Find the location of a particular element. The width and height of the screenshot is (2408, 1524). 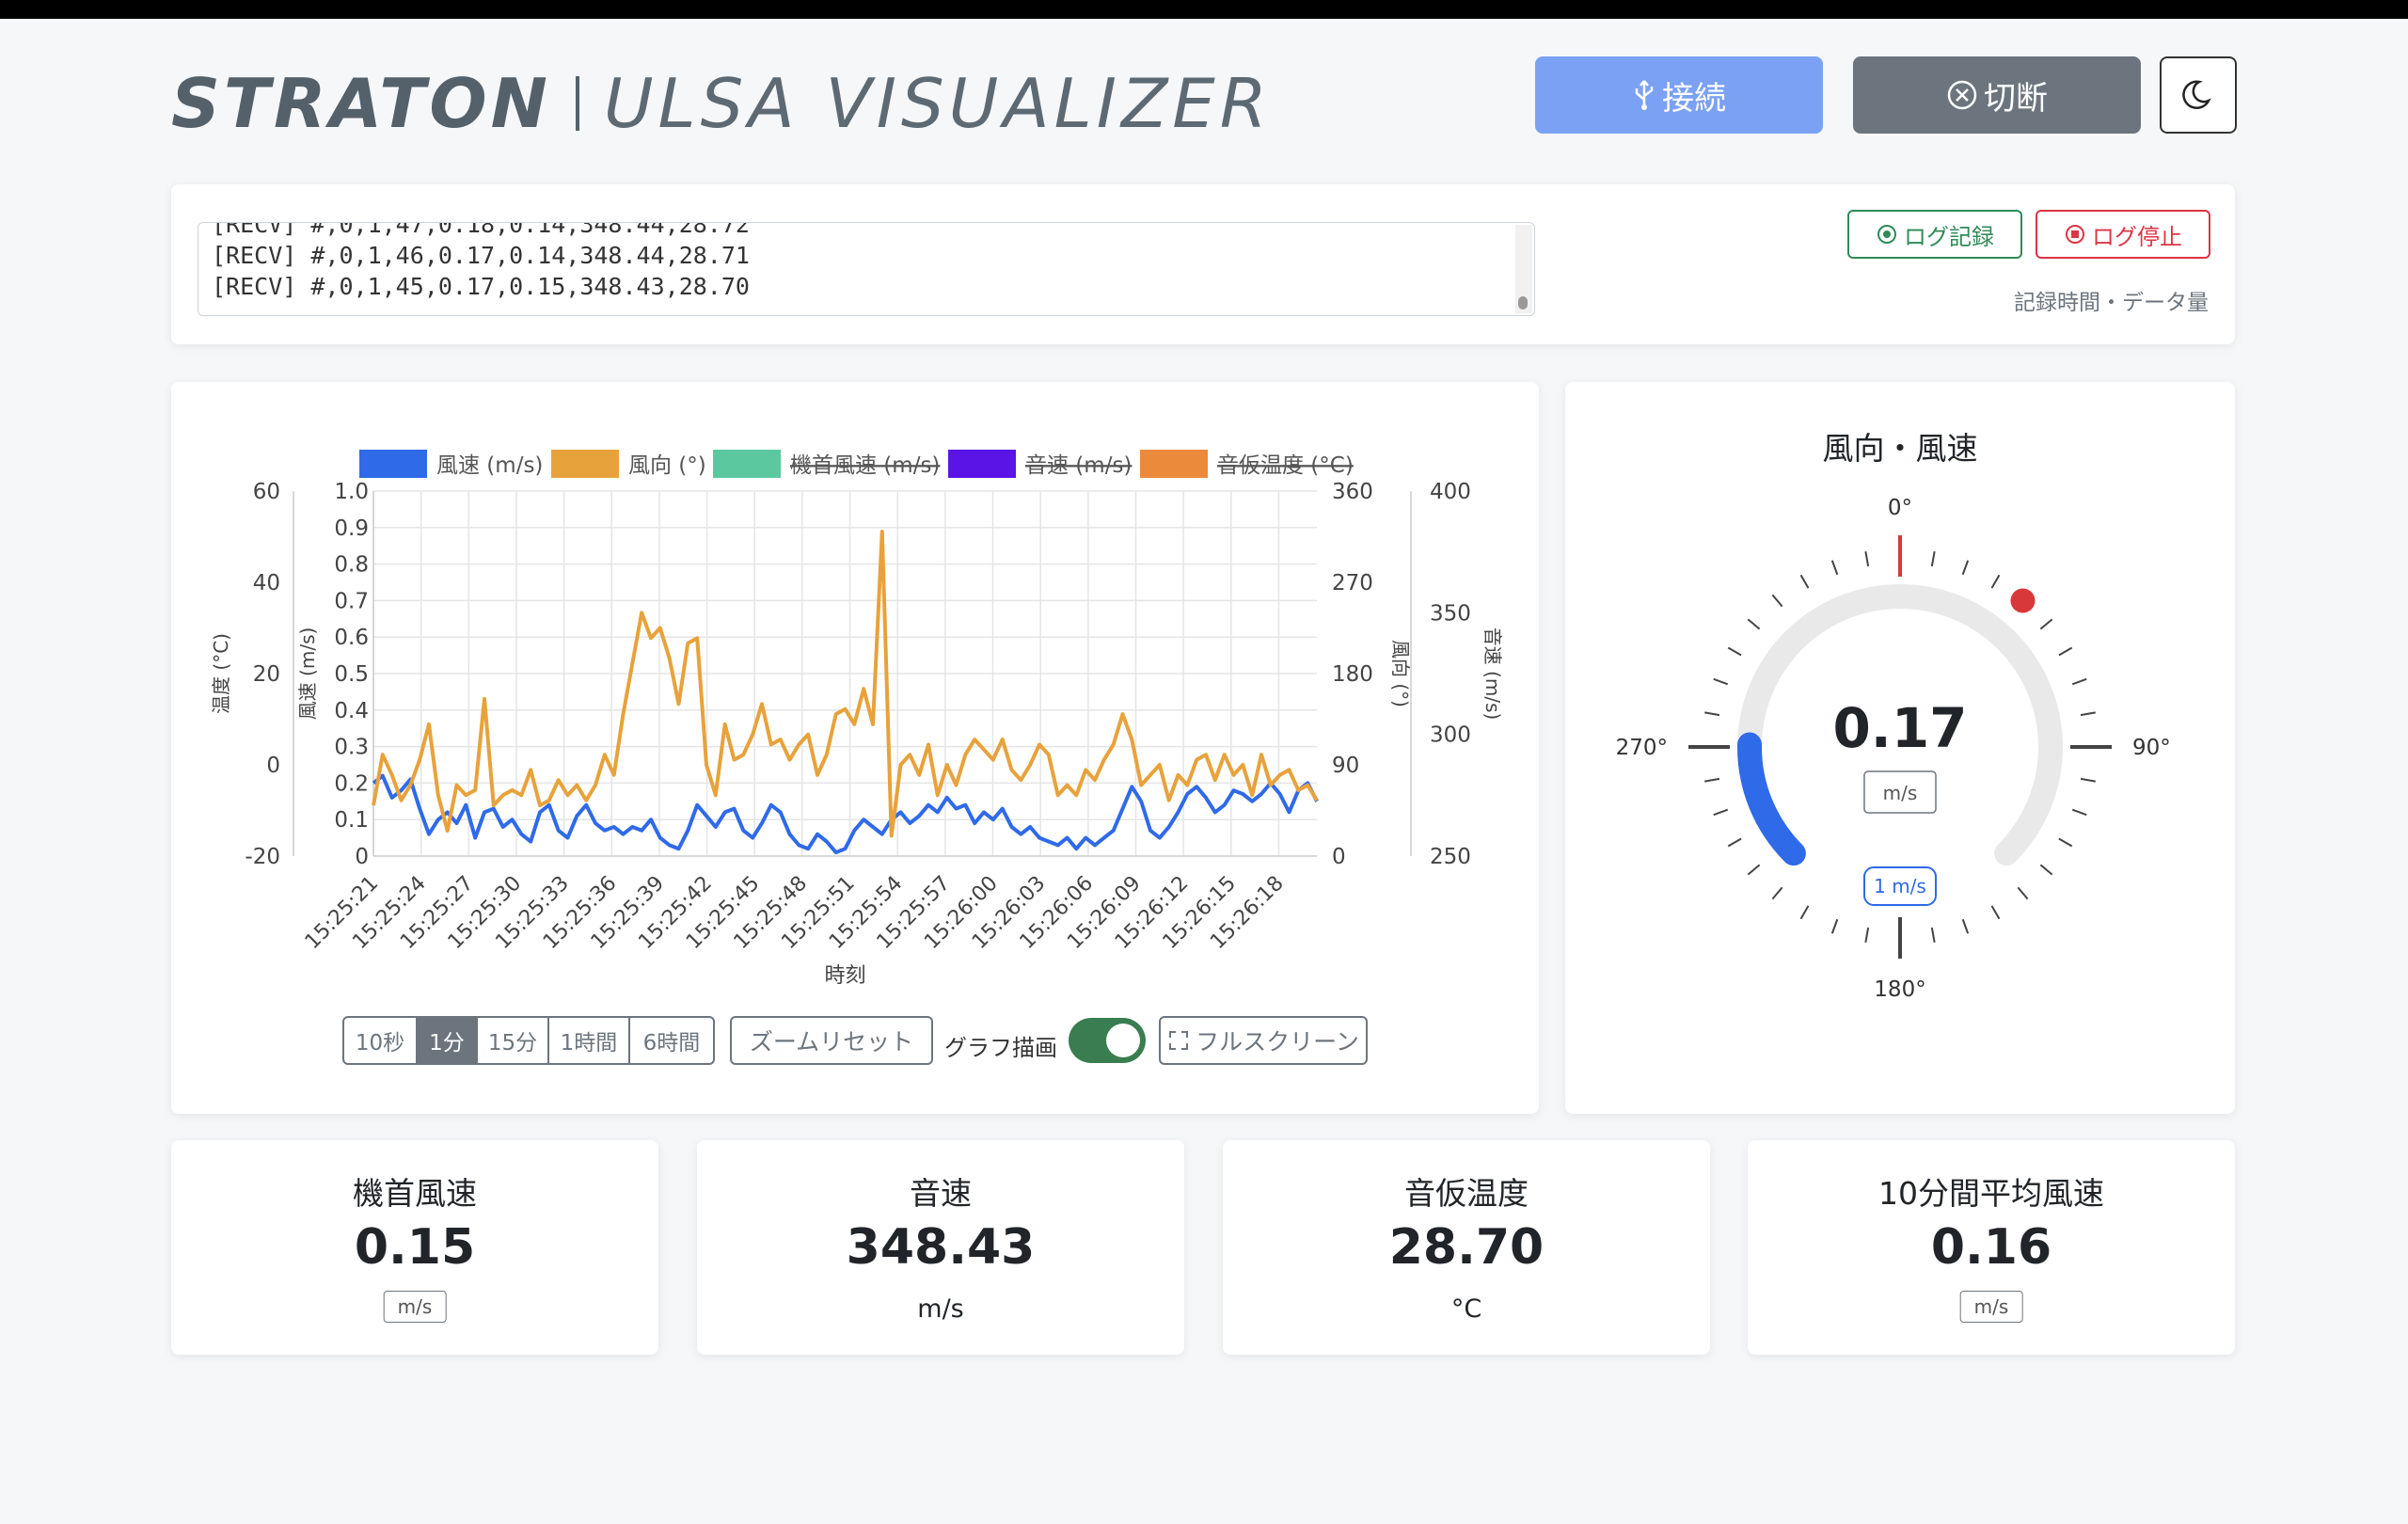

disconnect-button: 切断 is located at coordinates (1997, 95).